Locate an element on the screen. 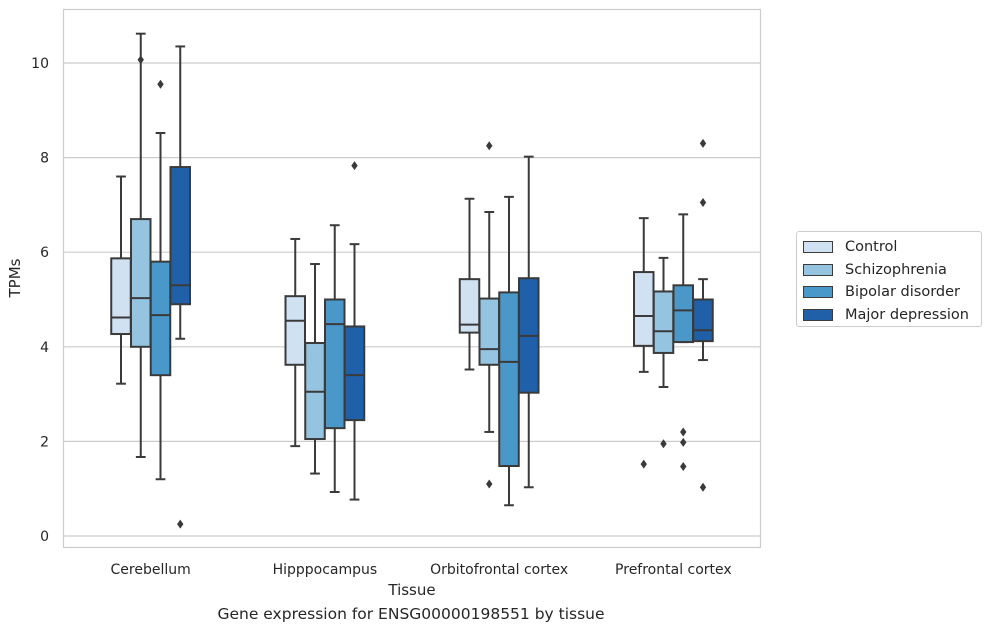  y-tick-label: 2 is located at coordinates (44, 442).